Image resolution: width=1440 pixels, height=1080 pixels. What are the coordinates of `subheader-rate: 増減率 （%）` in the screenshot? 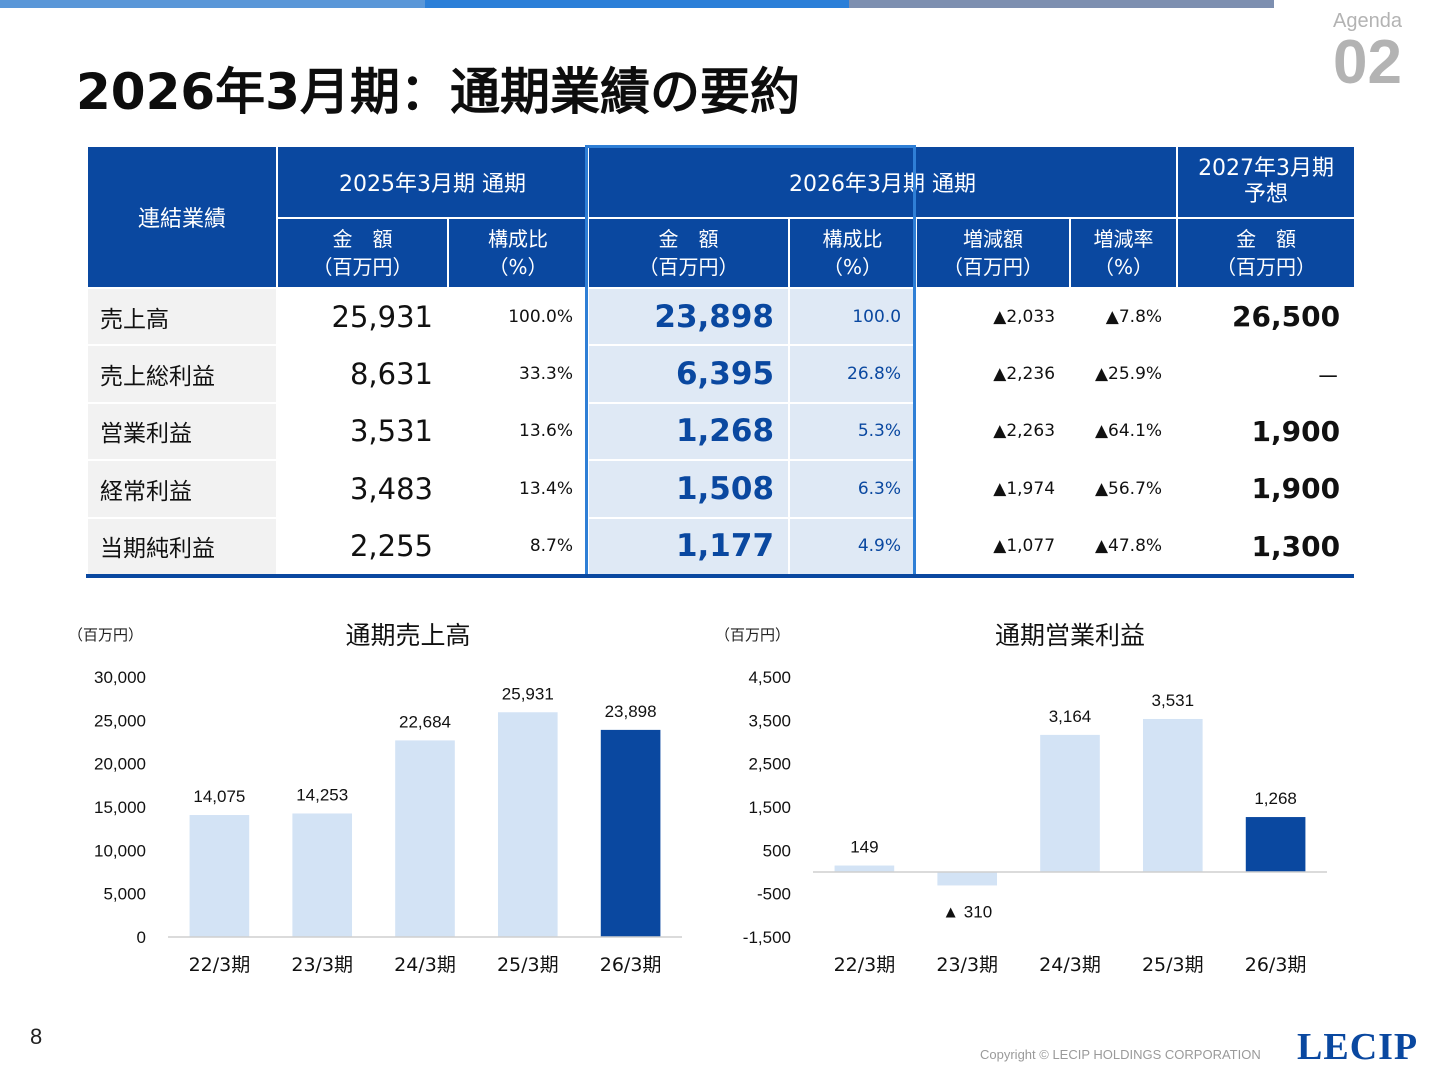 It's located at (1124, 253).